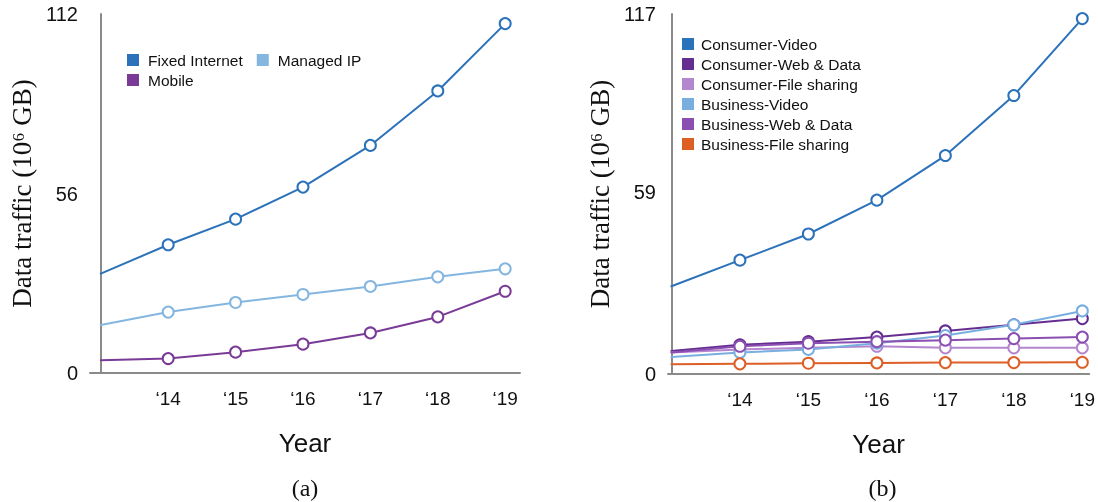  I want to click on legend-label: Consumer-File sharing, so click(779, 84).